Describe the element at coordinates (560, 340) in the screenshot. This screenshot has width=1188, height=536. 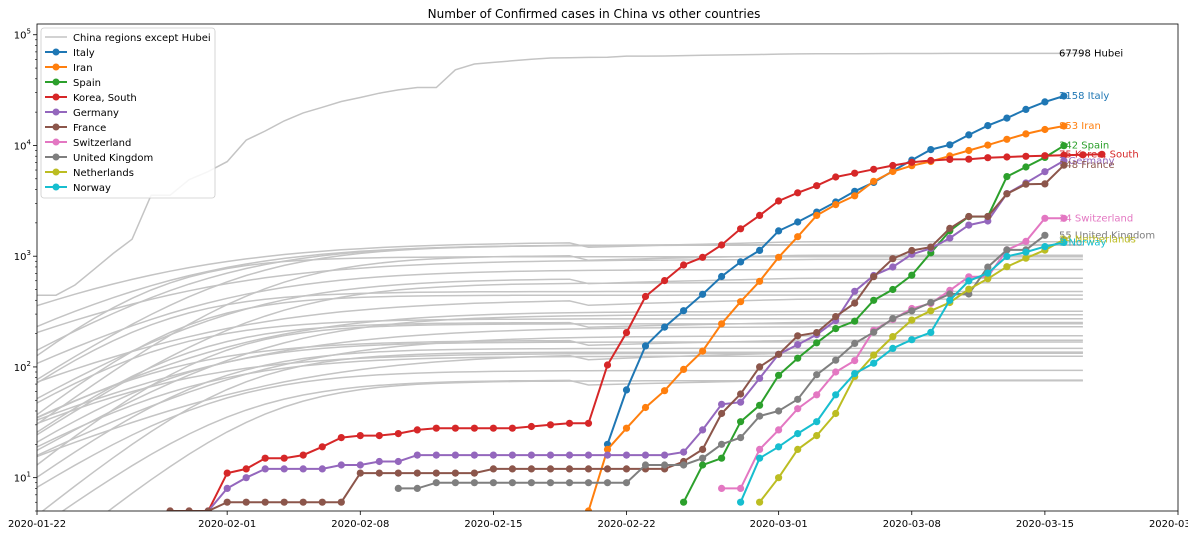
I see `china-region-line` at that location.